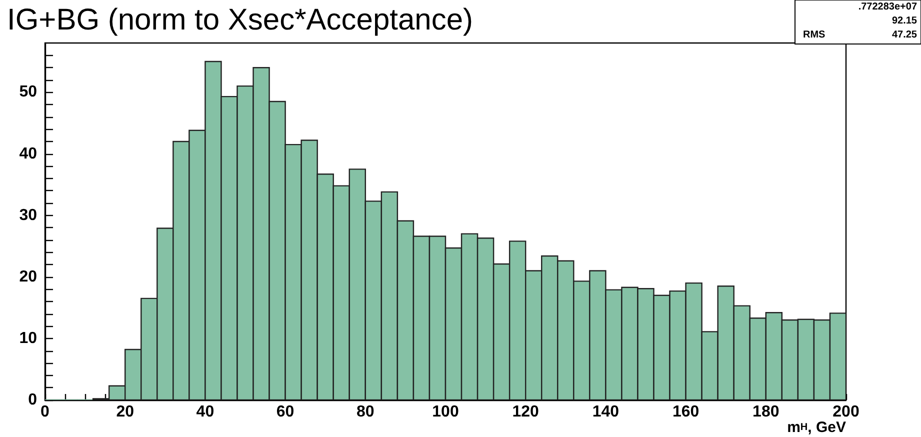 The image size is (921, 437). Describe the element at coordinates (125, 412) in the screenshot. I see `x-tick-label: 20` at that location.